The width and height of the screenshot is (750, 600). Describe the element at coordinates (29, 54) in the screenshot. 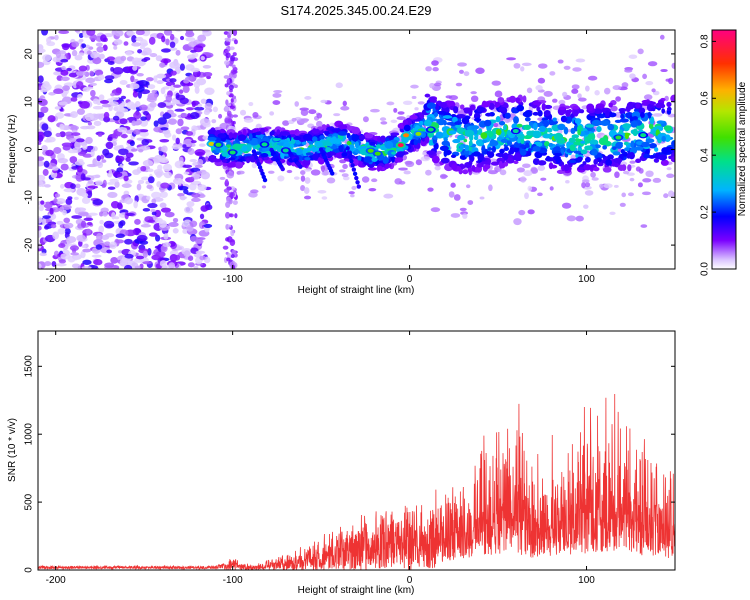

I see `y-tick-label: 20` at that location.